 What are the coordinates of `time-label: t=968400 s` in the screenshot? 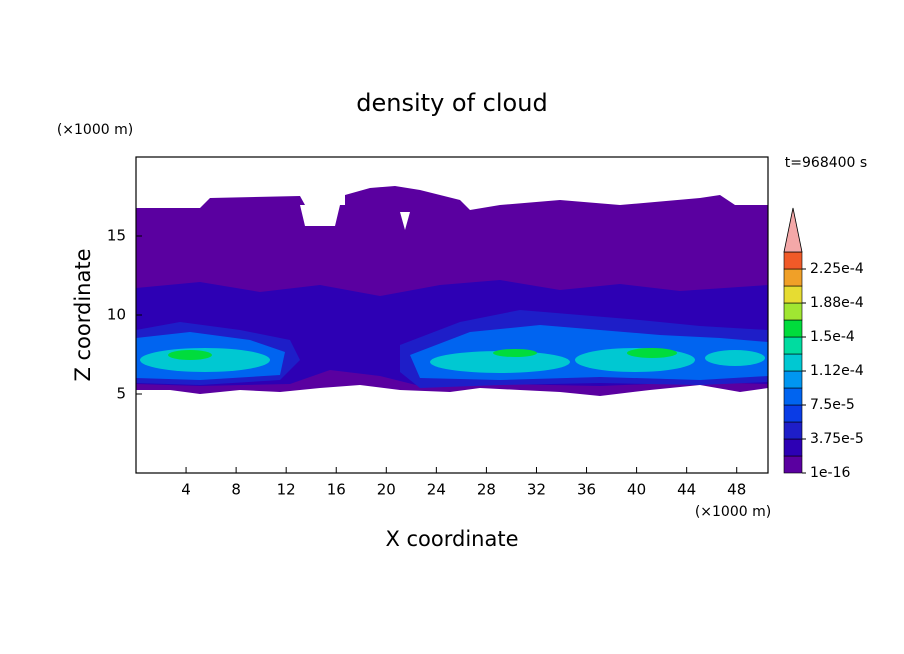 It's located at (826, 163).